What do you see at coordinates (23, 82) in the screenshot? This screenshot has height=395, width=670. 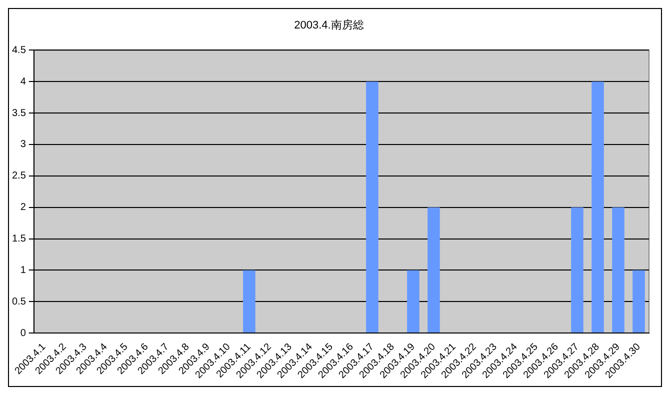 I see `y-tick-label: 4` at bounding box center [23, 82].